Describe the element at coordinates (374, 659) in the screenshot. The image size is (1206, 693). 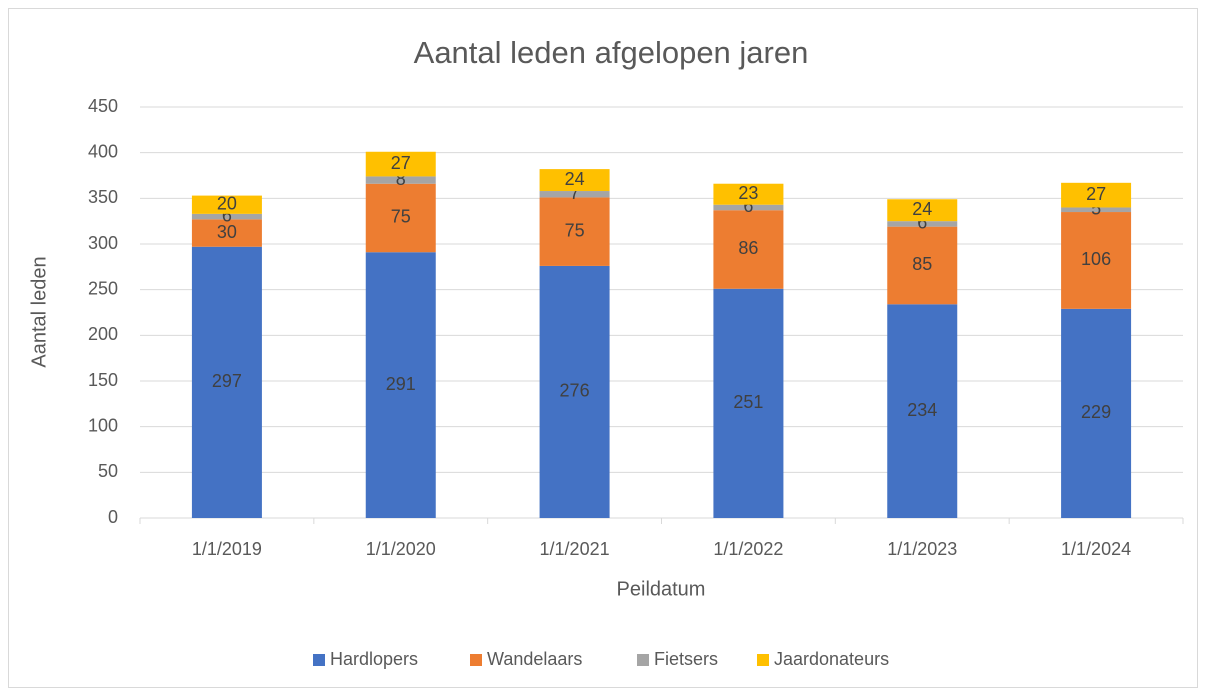
I see `legend-label: Hardlopers` at that location.